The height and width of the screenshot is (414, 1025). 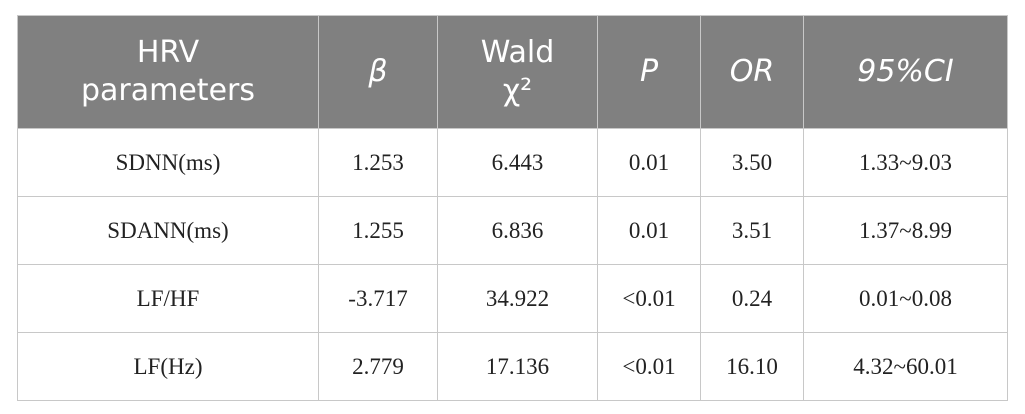 I want to click on table-cell: LF(Hz), so click(x=168, y=366).